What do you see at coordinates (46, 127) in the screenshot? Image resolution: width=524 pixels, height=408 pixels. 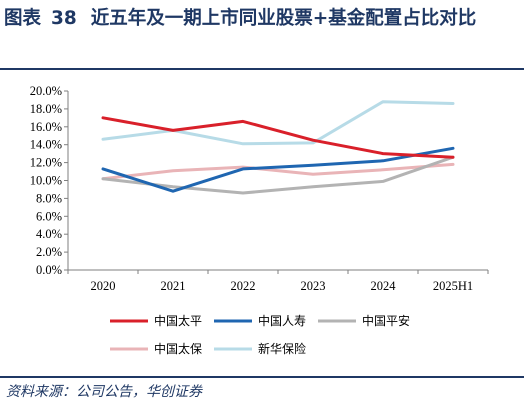 I see `y-tick-label: 16.0%` at bounding box center [46, 127].